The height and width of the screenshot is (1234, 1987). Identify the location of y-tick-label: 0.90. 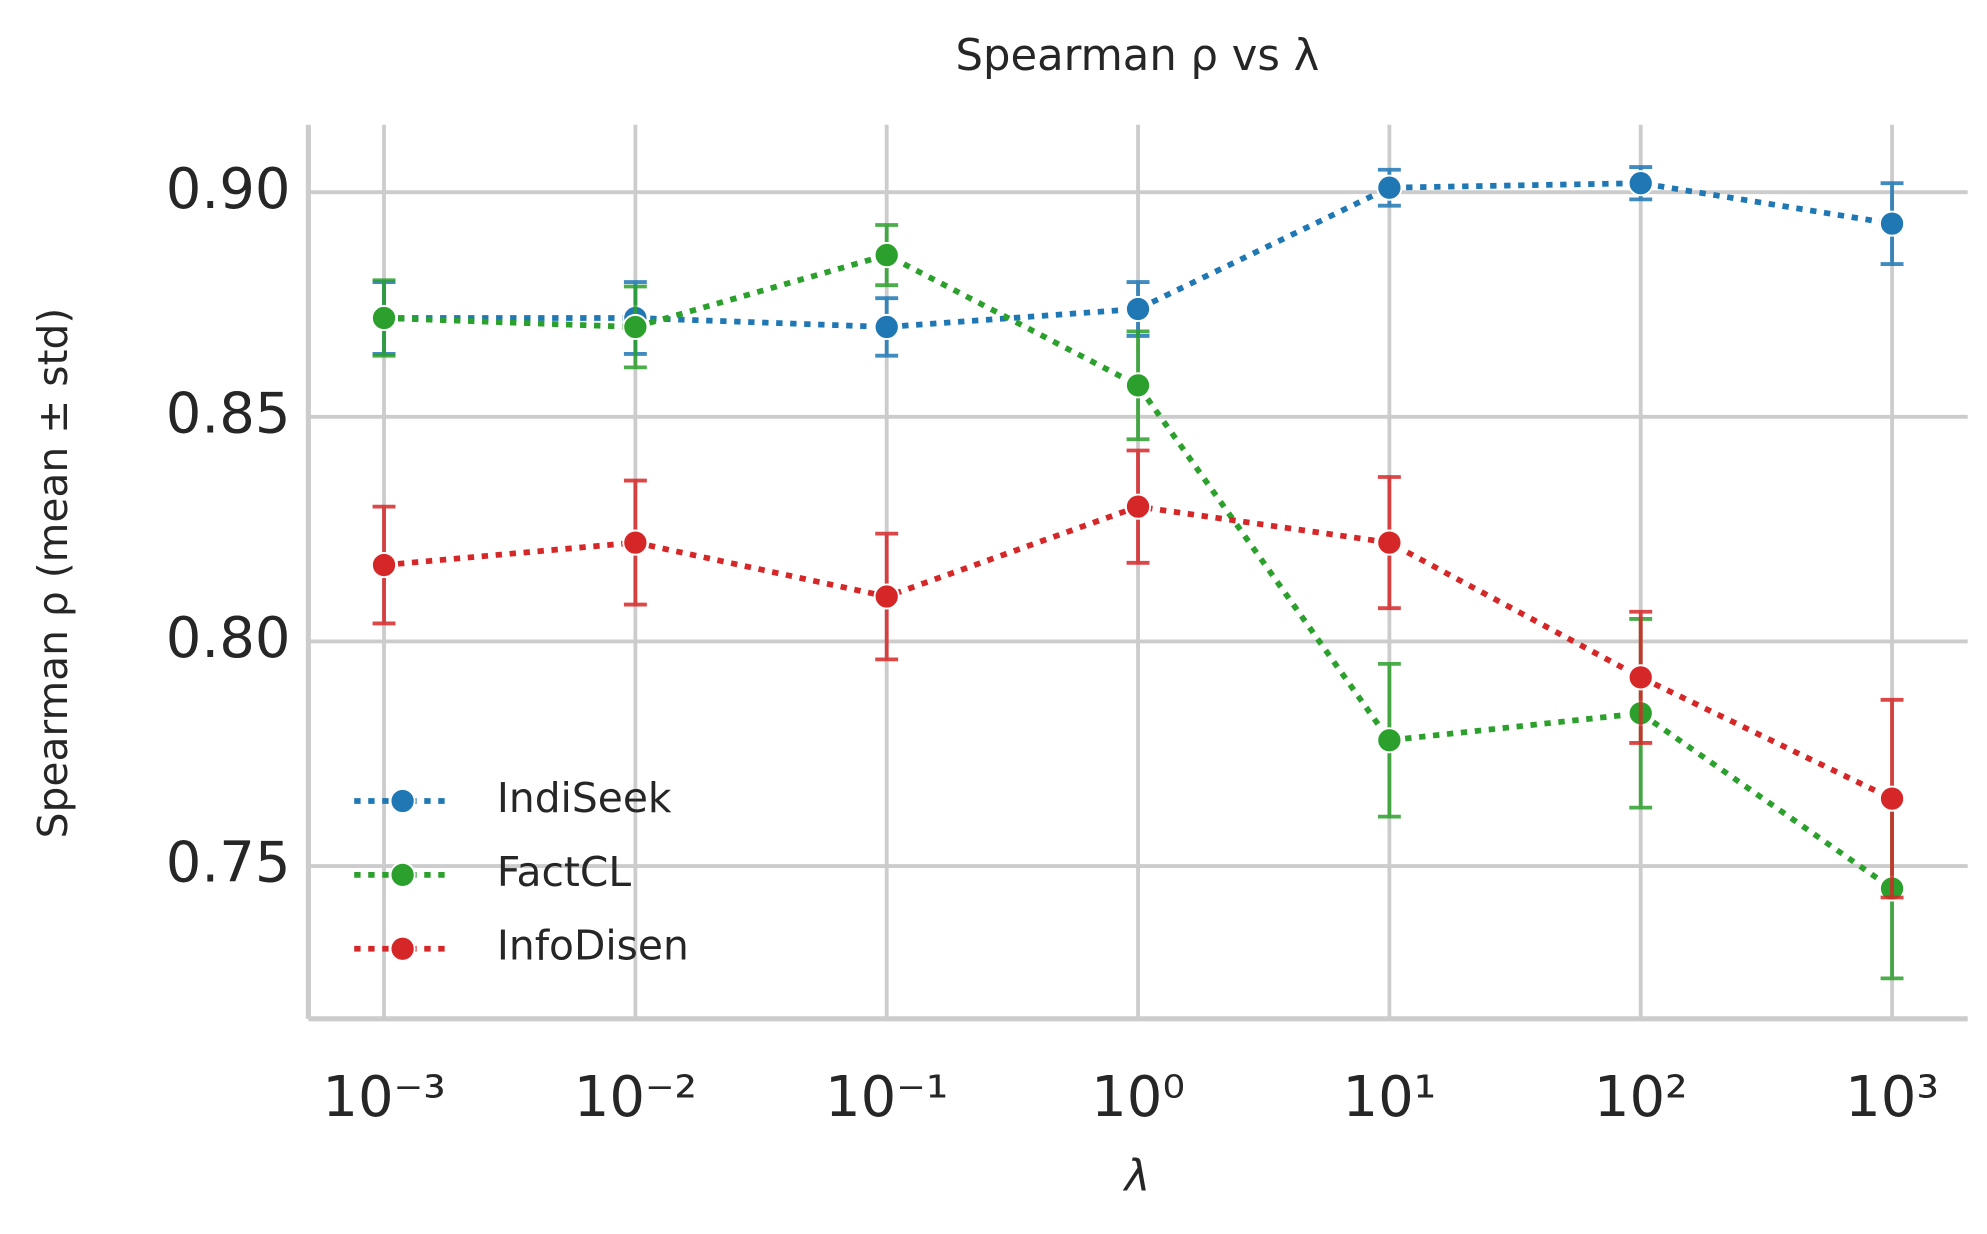
(228, 189).